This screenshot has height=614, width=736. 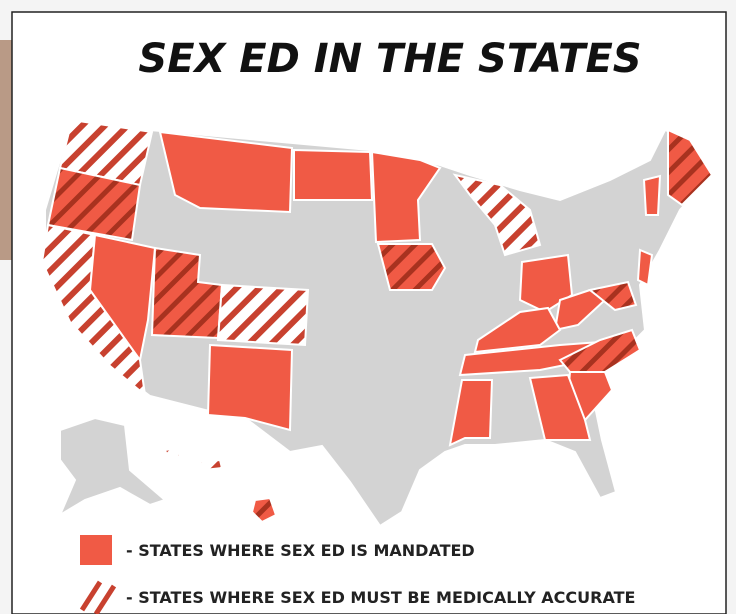 What do you see at coordinates (6, 150) in the screenshot?
I see `background-photo` at bounding box center [6, 150].